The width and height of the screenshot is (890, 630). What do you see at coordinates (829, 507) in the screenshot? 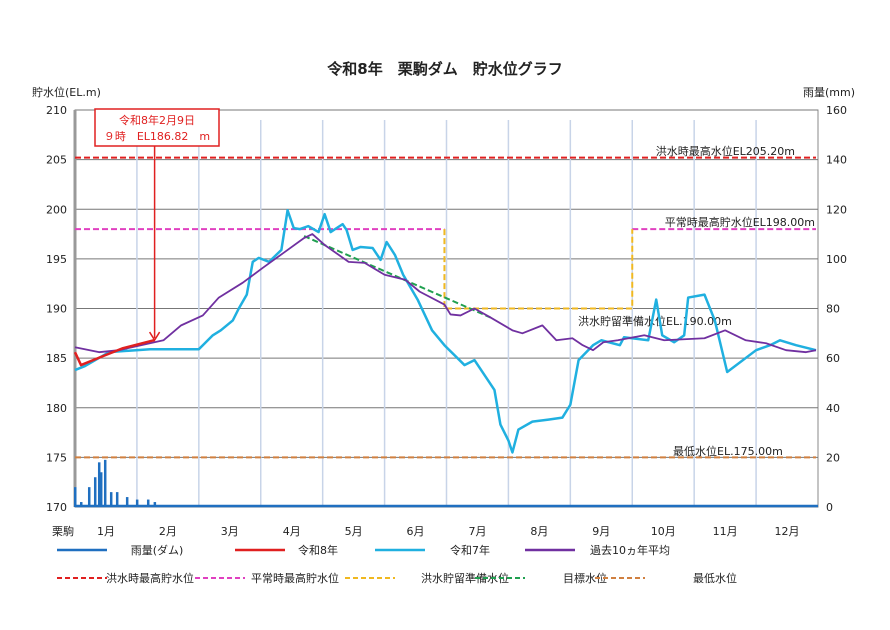
I see `y2-tick-label: 0` at bounding box center [829, 507].